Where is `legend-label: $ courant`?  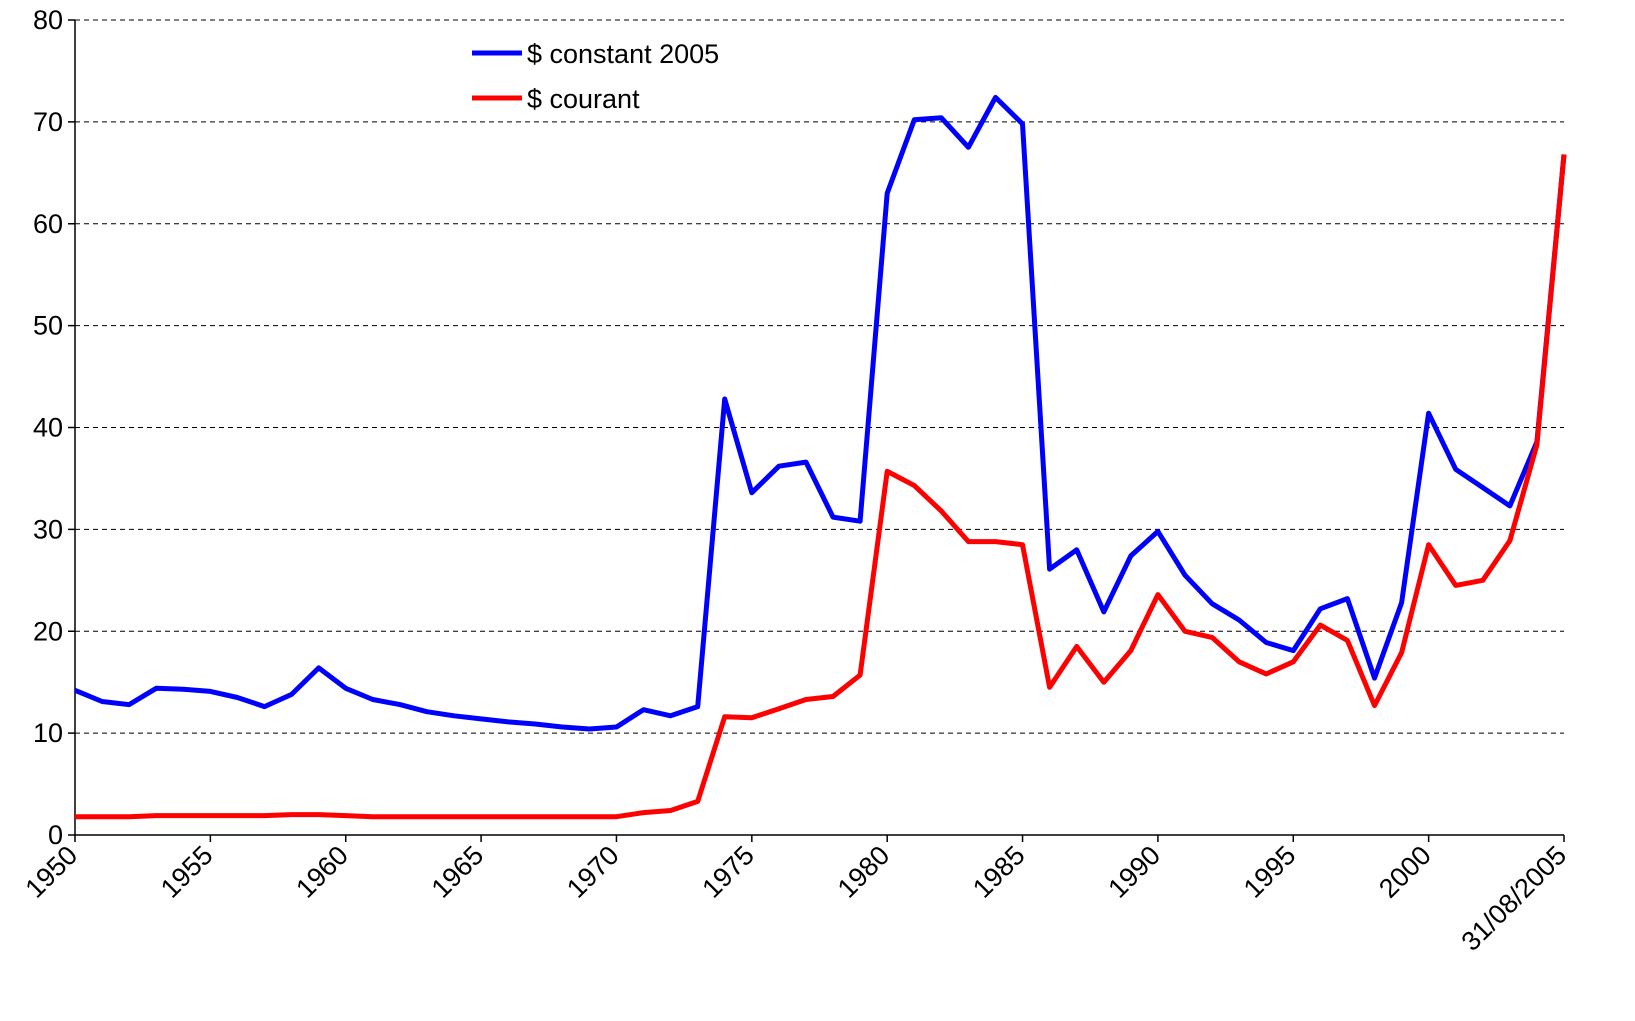
legend-label: $ courant is located at coordinates (583, 99).